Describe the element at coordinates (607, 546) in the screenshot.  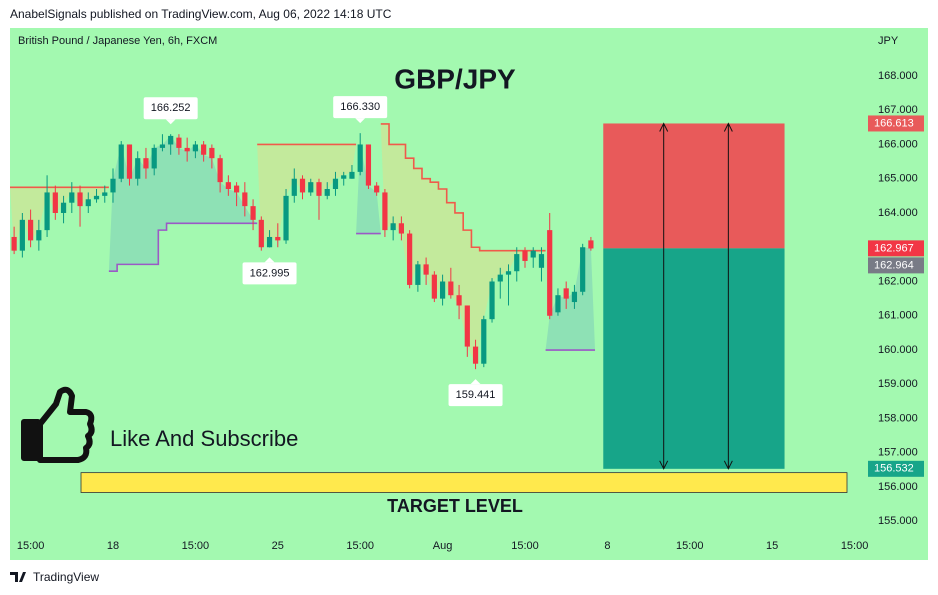
I see `x-tick-label: 8` at that location.